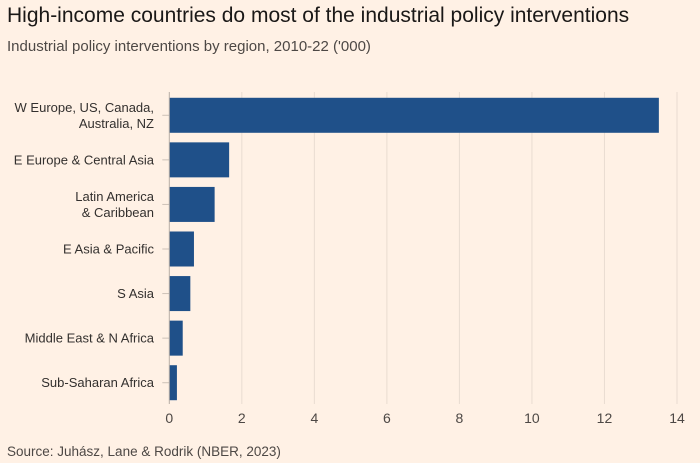  What do you see at coordinates (677, 418) in the screenshot?
I see `x-tick-label: 14` at bounding box center [677, 418].